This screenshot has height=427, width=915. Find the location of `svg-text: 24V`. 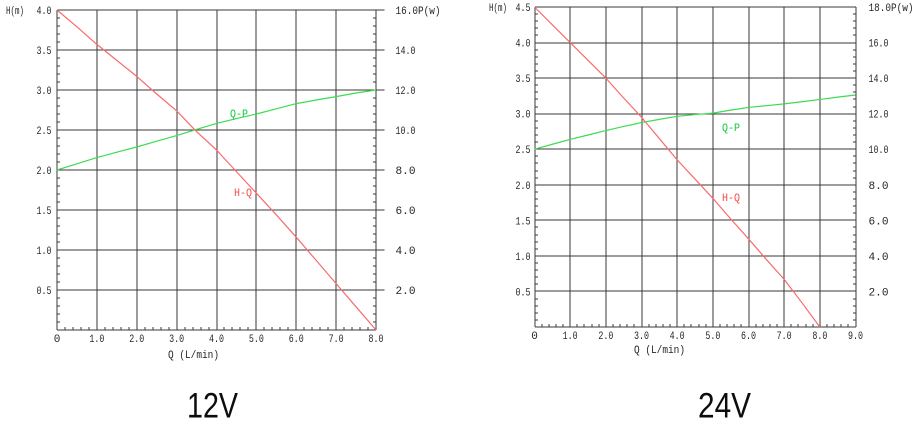

svg-text: 24V is located at coordinates (725, 405).